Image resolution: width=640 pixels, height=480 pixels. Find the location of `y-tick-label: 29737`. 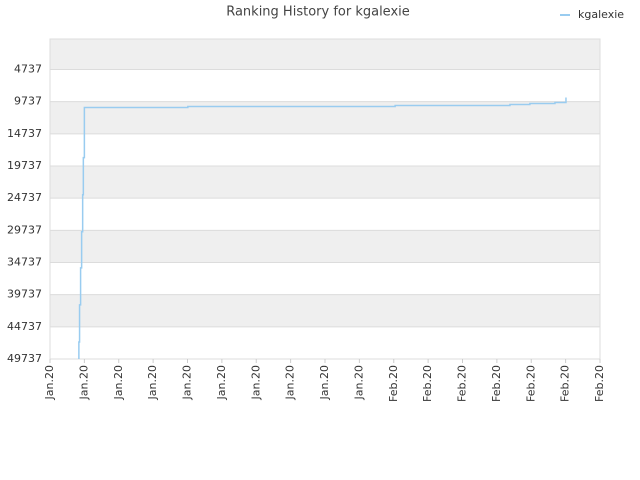

y-tick-label: 29737 is located at coordinates (24, 229).